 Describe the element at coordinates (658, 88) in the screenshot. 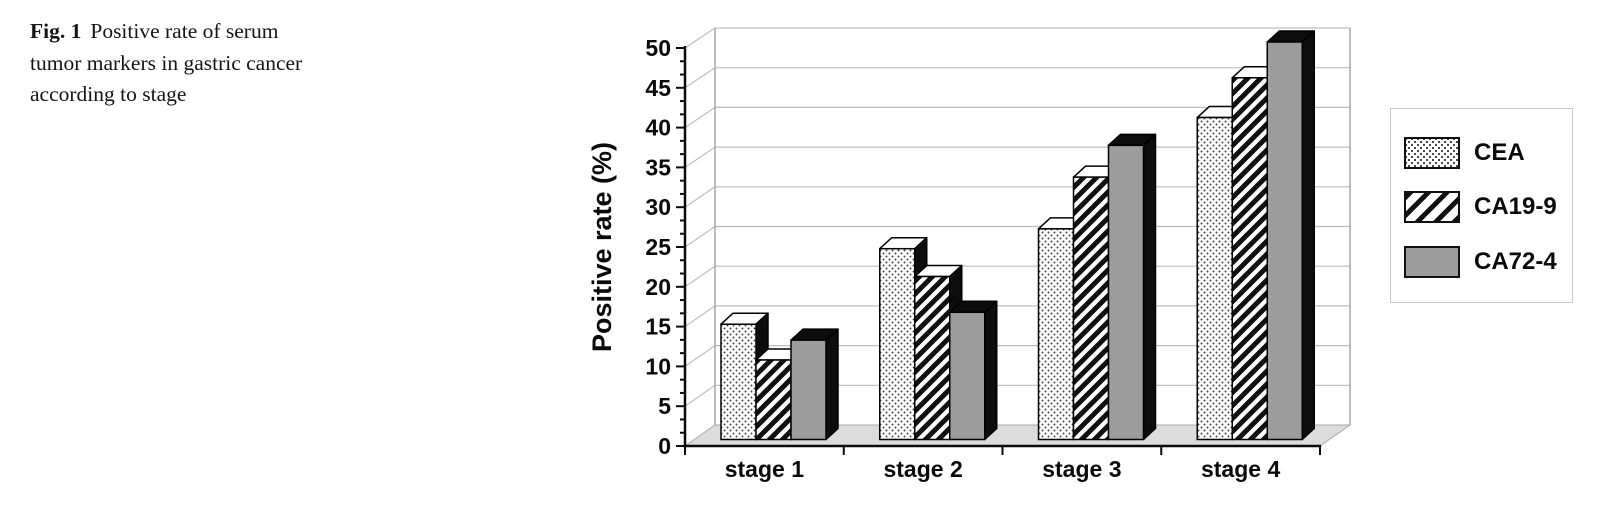

I see `y-tick-label: 45` at that location.